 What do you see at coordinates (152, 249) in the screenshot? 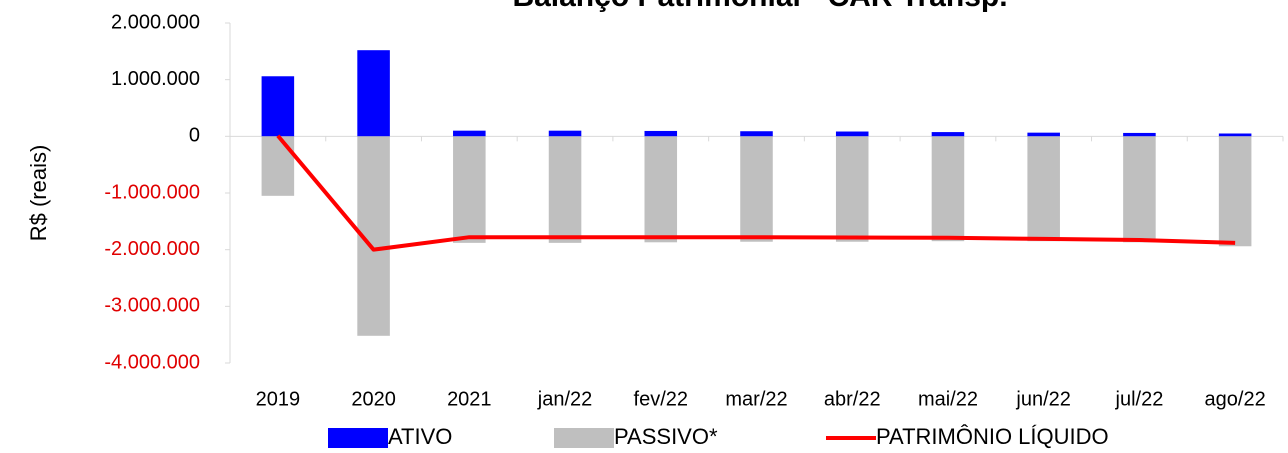
I see `y-tick-label: -2.000.000` at bounding box center [152, 249].